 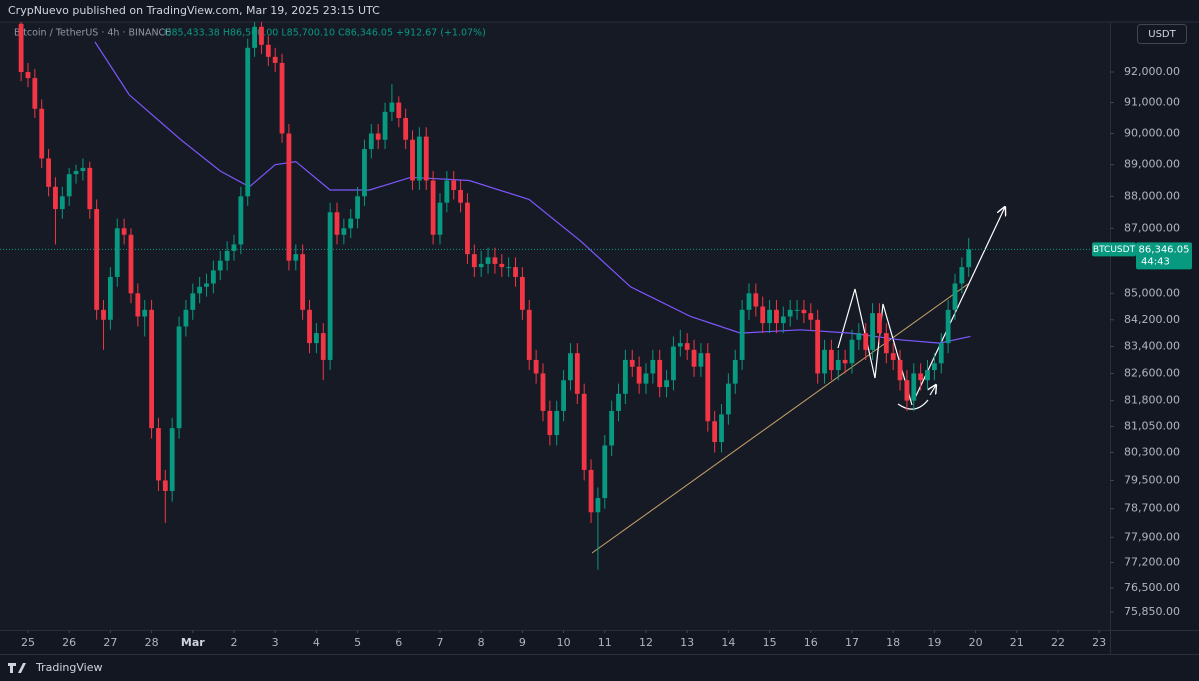 What do you see at coordinates (959, 303) in the screenshot?
I see `projection-arrow` at bounding box center [959, 303].